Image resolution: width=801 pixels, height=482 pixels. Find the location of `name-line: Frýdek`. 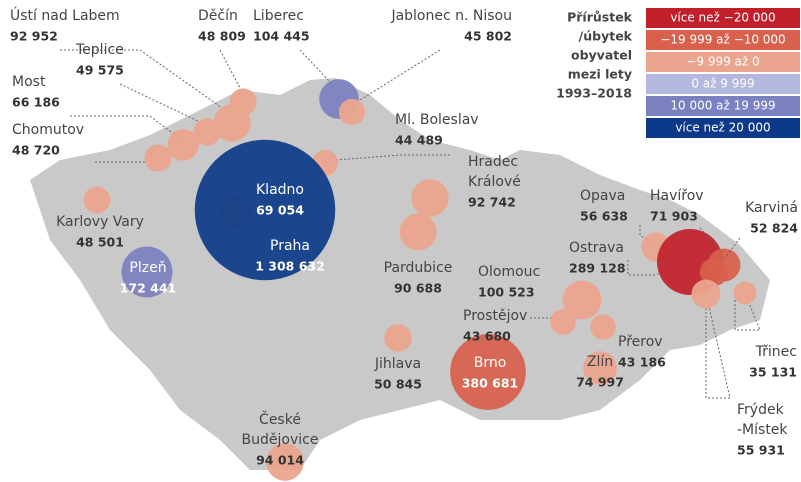

name-line: Frýdek is located at coordinates (761, 410).